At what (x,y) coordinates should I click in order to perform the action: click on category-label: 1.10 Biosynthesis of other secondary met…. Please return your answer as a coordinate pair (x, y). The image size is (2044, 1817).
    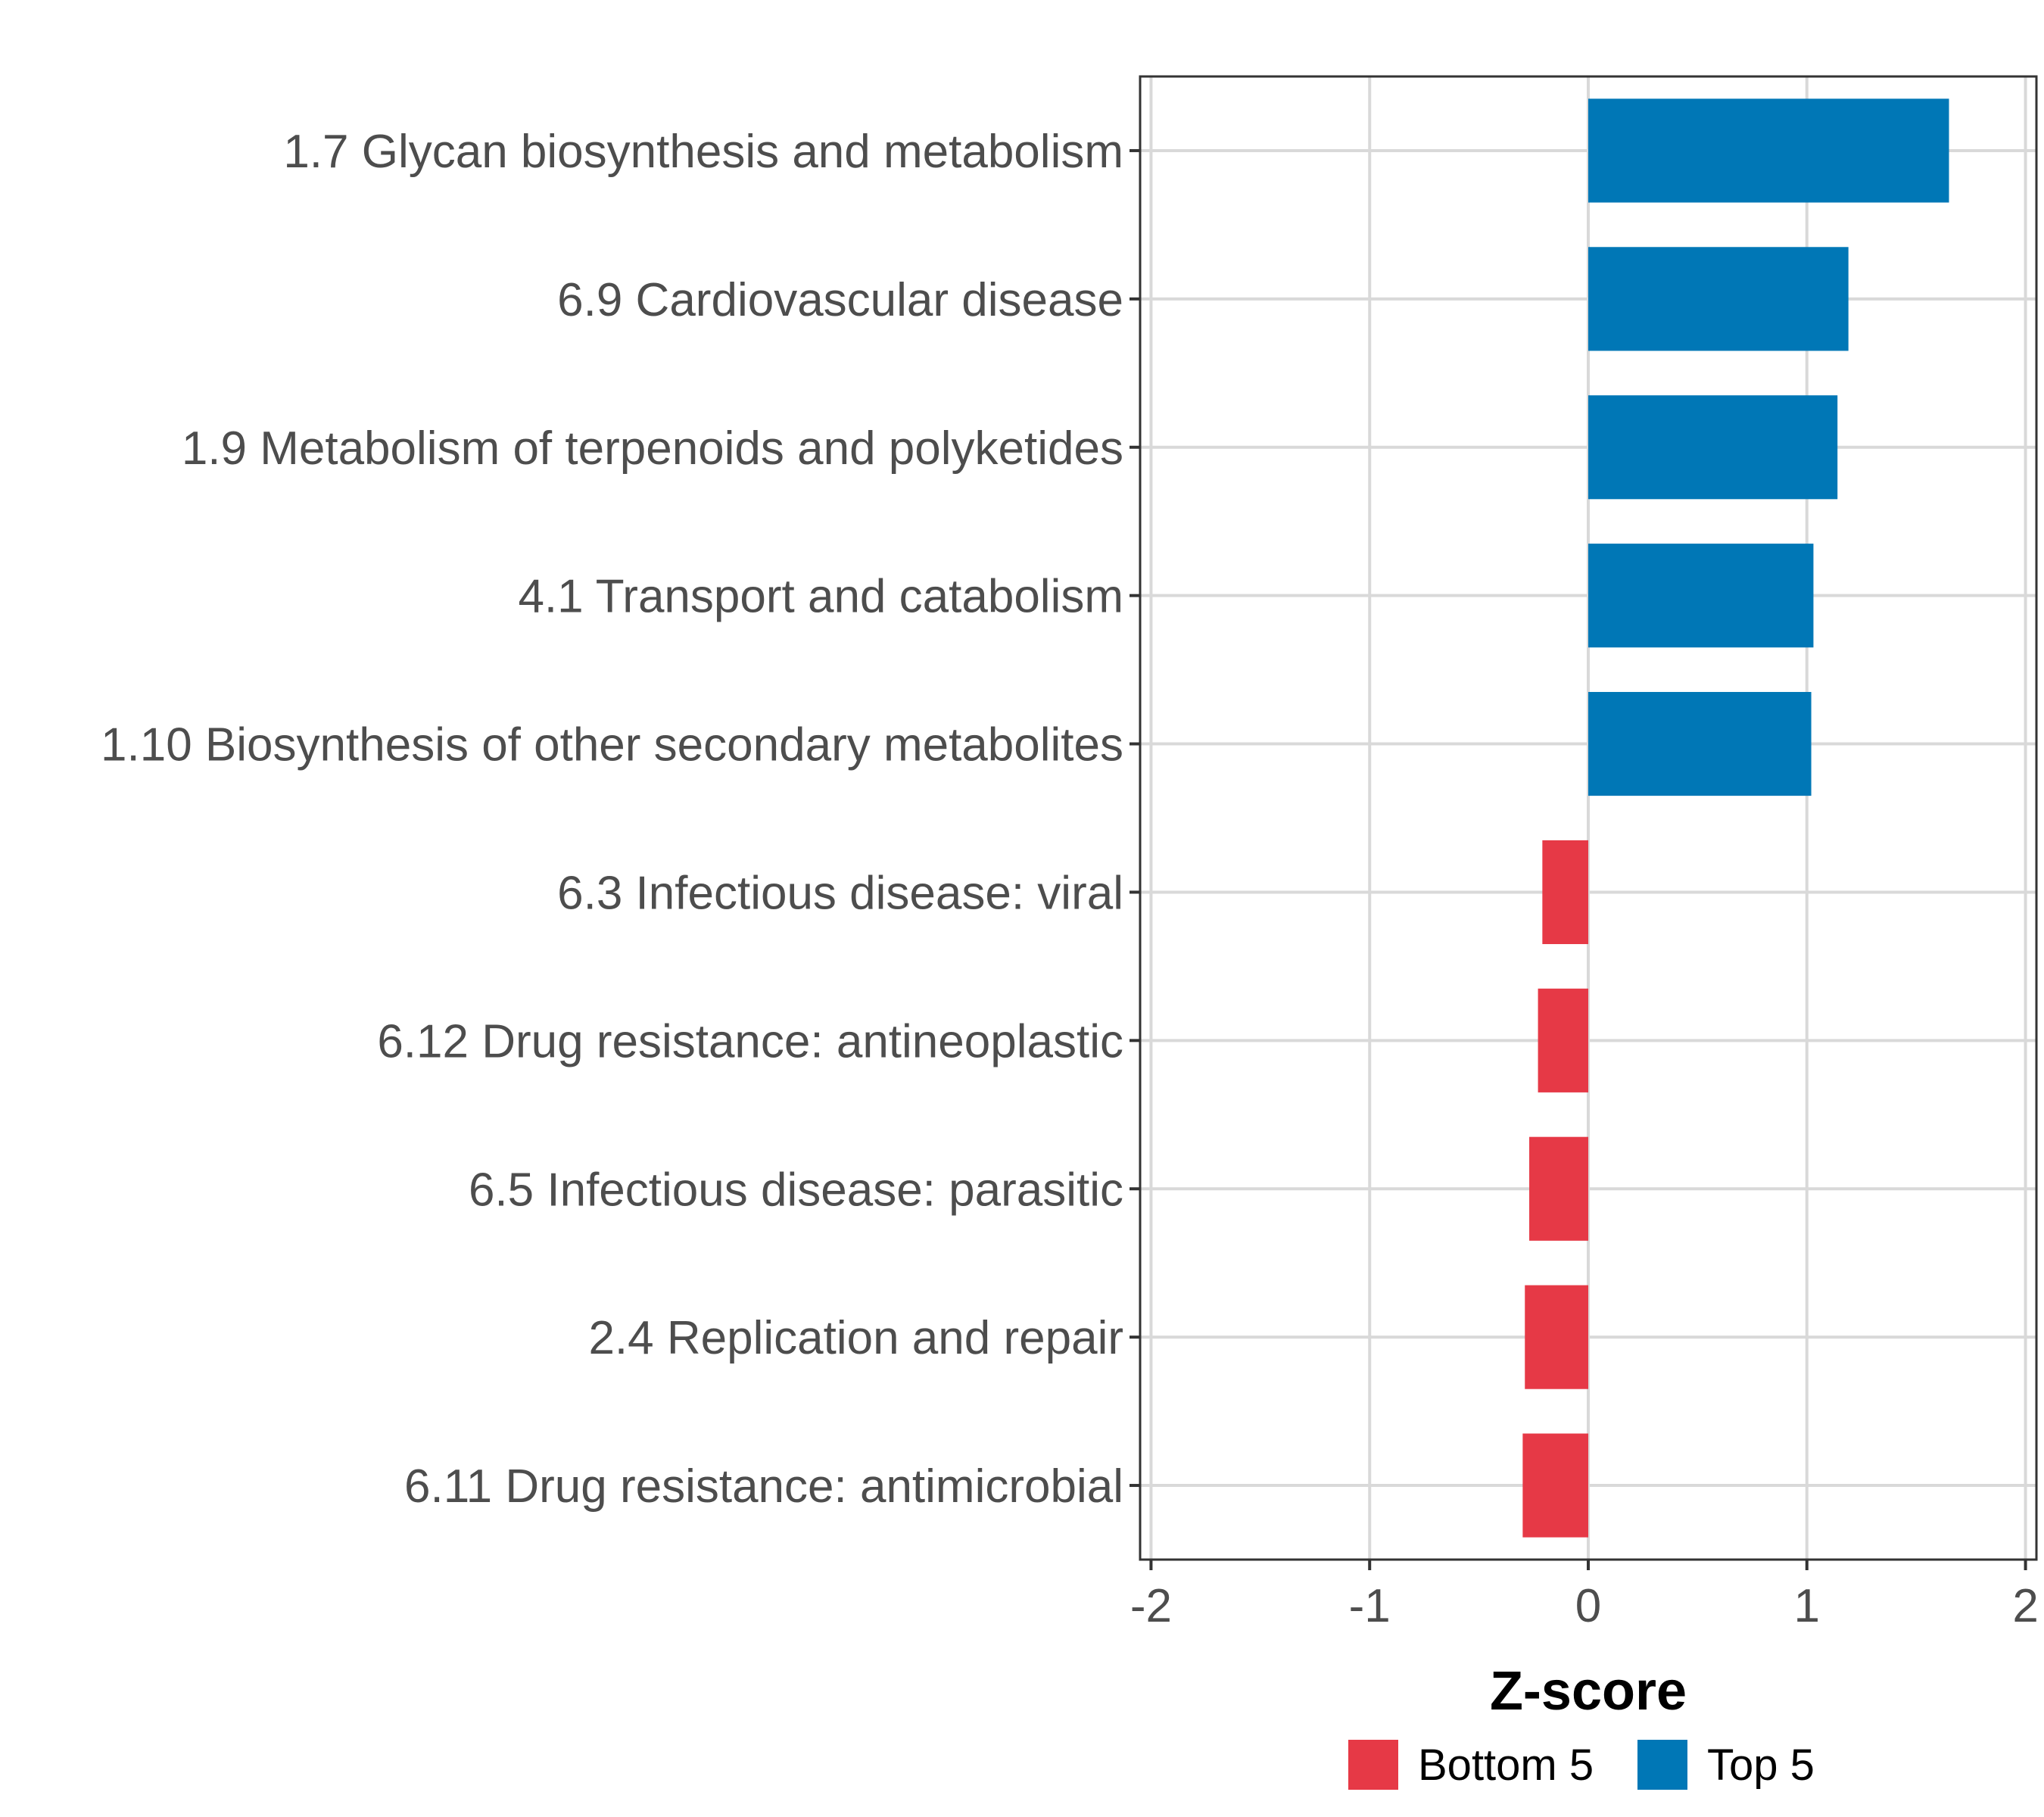
    Looking at the image, I should click on (612, 745).